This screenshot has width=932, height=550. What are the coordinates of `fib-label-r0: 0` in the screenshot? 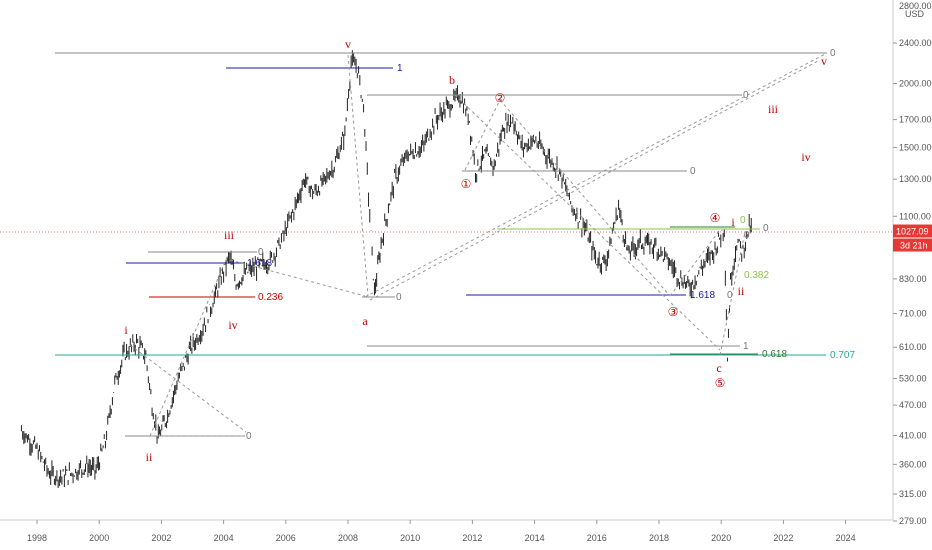 It's located at (766, 228).